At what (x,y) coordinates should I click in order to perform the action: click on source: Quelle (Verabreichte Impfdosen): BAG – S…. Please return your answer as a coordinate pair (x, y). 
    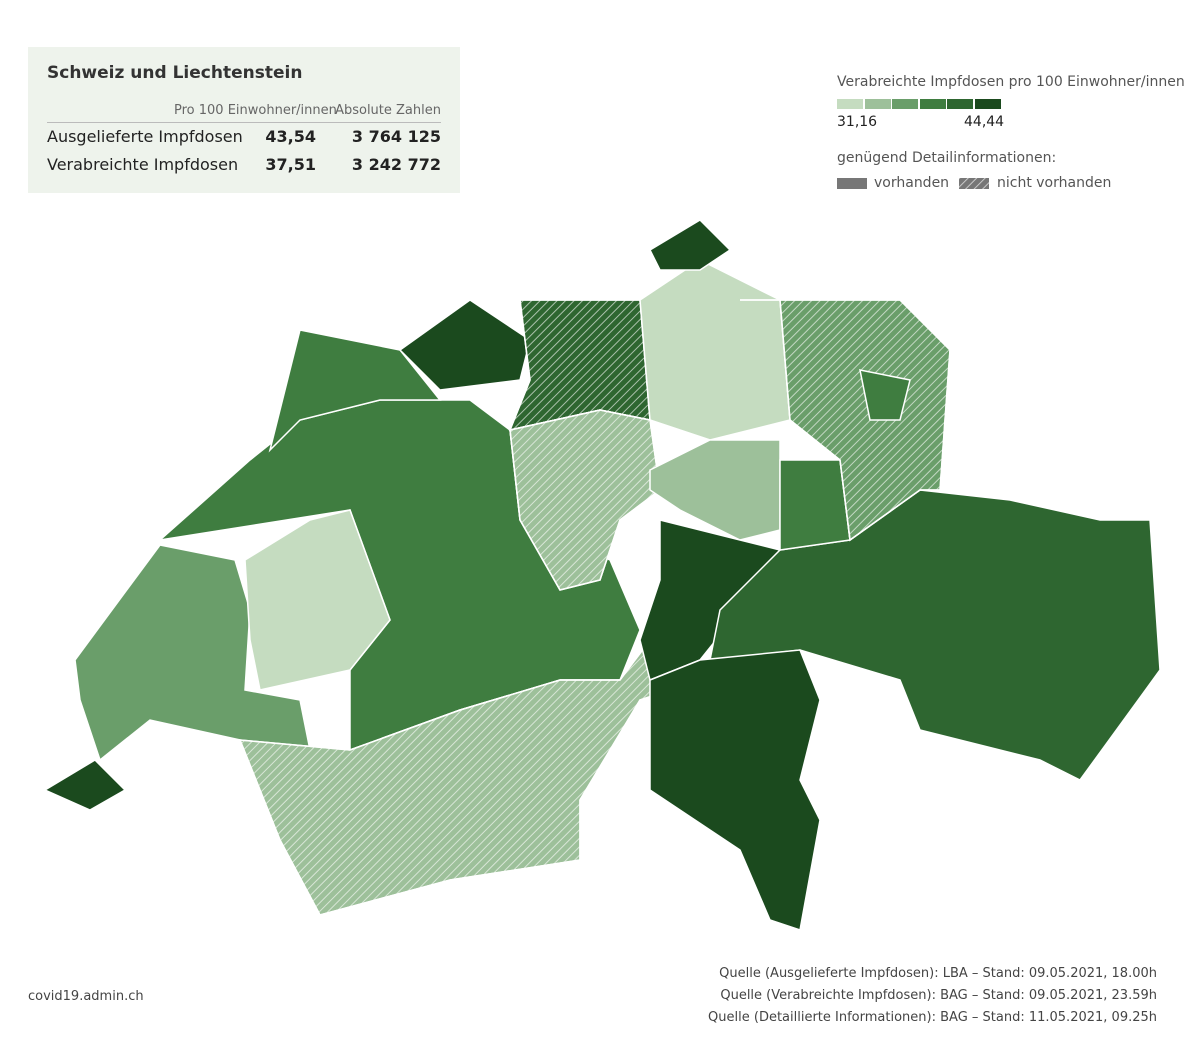
    Looking at the image, I should click on (938, 995).